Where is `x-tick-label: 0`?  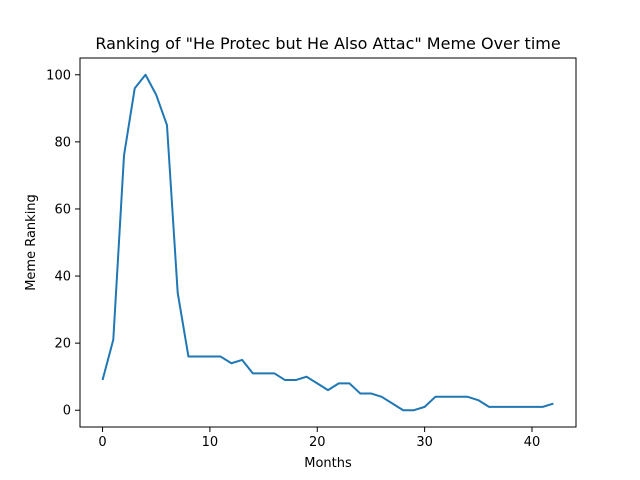
x-tick-label: 0 is located at coordinates (102, 442).